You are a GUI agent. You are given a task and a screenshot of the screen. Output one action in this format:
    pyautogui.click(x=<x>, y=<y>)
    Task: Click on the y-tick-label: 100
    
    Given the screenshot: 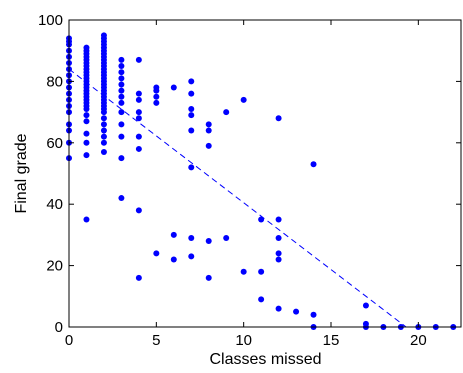 What is the action you would take?
    pyautogui.click(x=50, y=20)
    